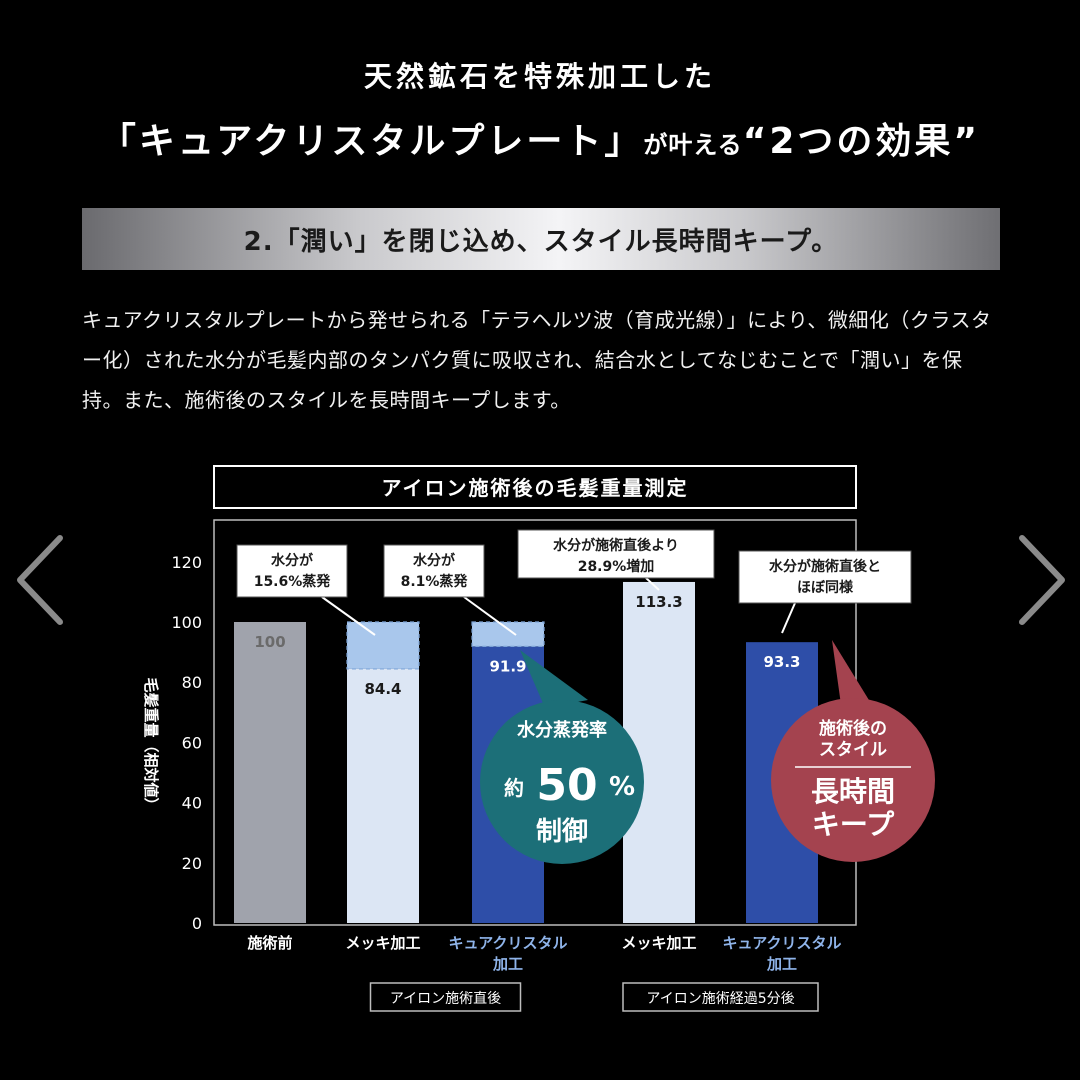 The width and height of the screenshot is (1080, 1080). Describe the element at coordinates (151, 744) in the screenshot. I see `y-axis-label: 毛髪重量（相対値）` at that location.